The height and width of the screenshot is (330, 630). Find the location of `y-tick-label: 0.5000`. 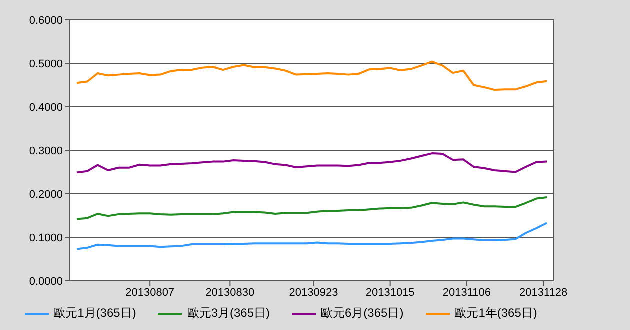

y-tick-label: 0.5000 is located at coordinates (46, 64).